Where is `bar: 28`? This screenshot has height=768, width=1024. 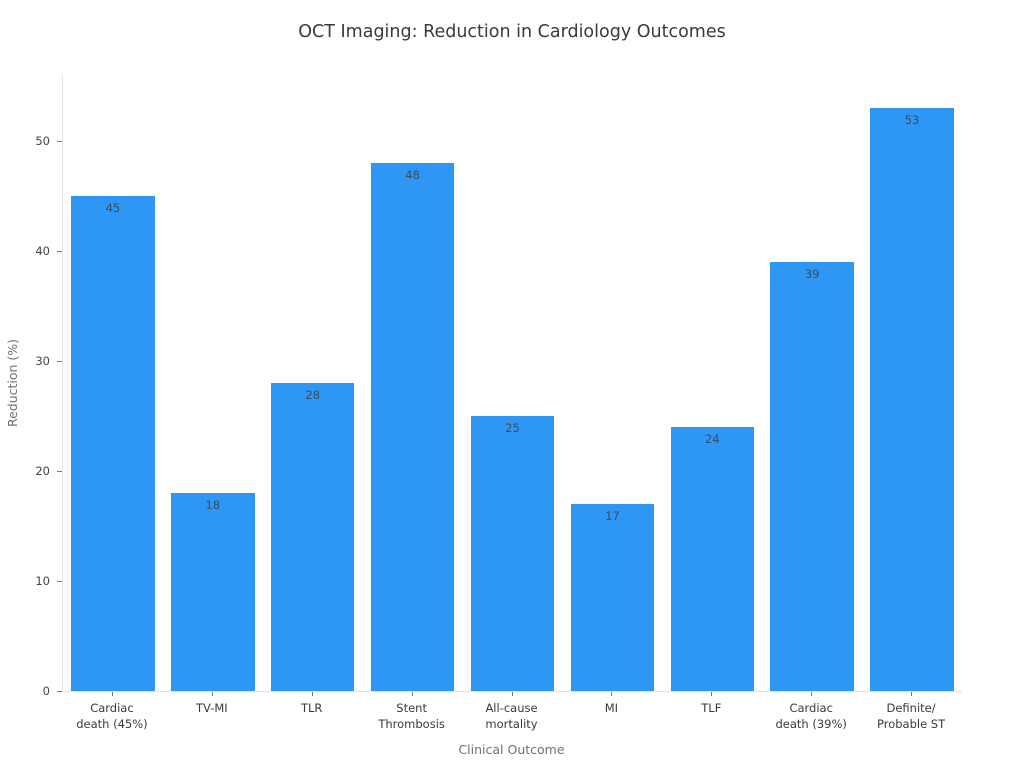
bar: 28 is located at coordinates (313, 537).